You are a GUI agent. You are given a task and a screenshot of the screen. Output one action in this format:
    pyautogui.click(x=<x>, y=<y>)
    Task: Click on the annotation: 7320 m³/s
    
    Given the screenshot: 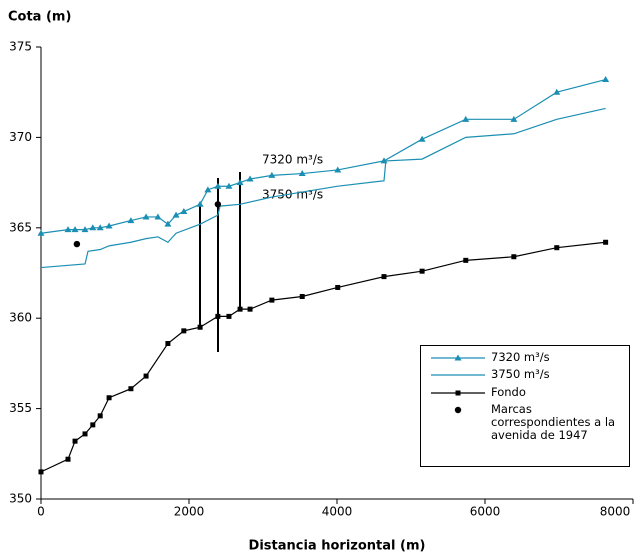 What is the action you would take?
    pyautogui.click(x=292, y=160)
    